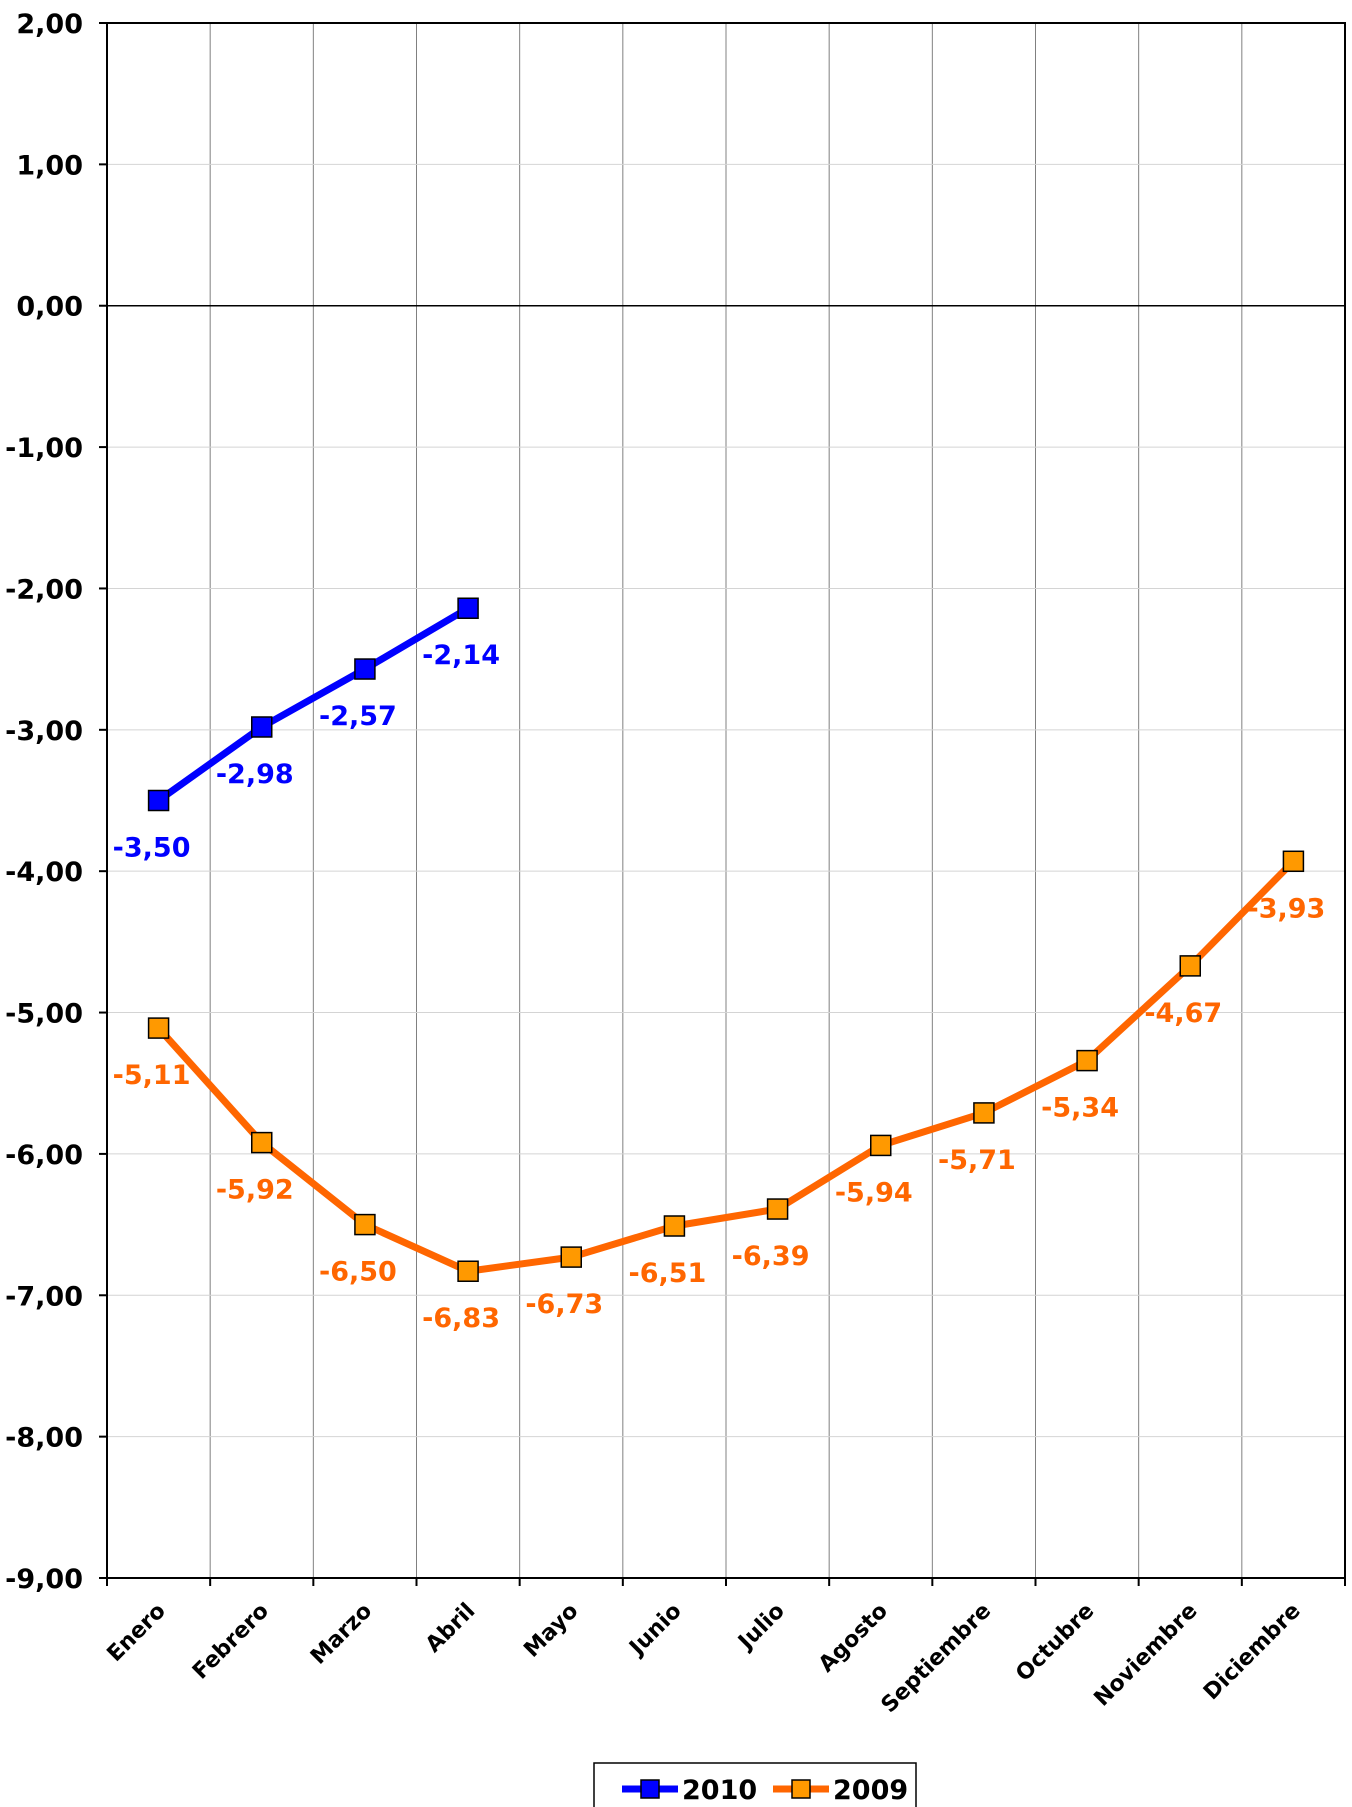  I want to click on y-tick-label: -8,00, so click(44, 1438).